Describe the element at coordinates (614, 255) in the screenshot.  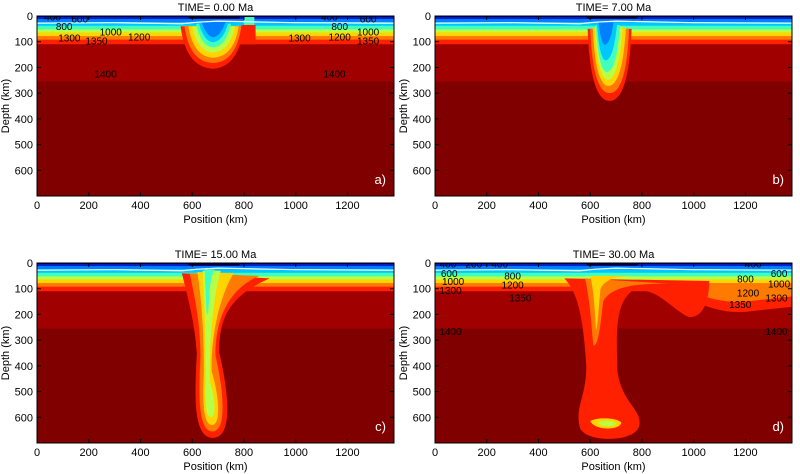
I see `chart-title: TIME= 30.00 Ma` at that location.